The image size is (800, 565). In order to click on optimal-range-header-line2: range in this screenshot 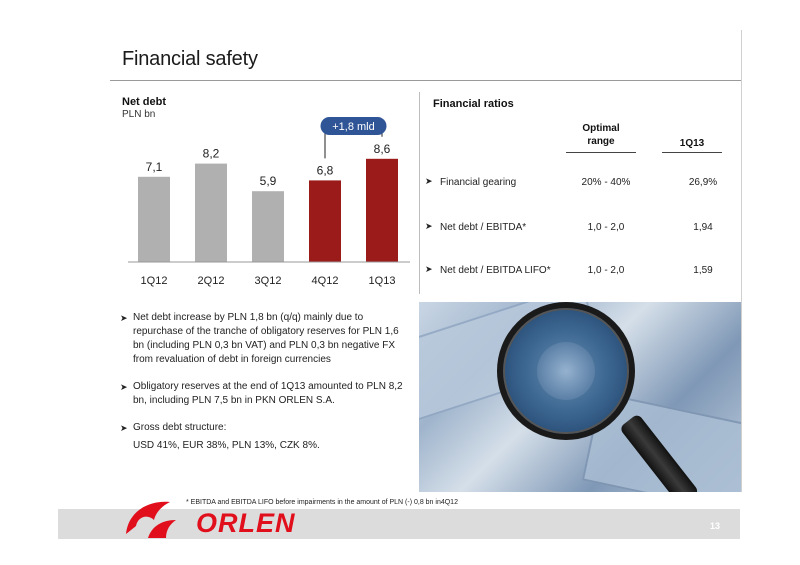, I will do `click(601, 141)`.